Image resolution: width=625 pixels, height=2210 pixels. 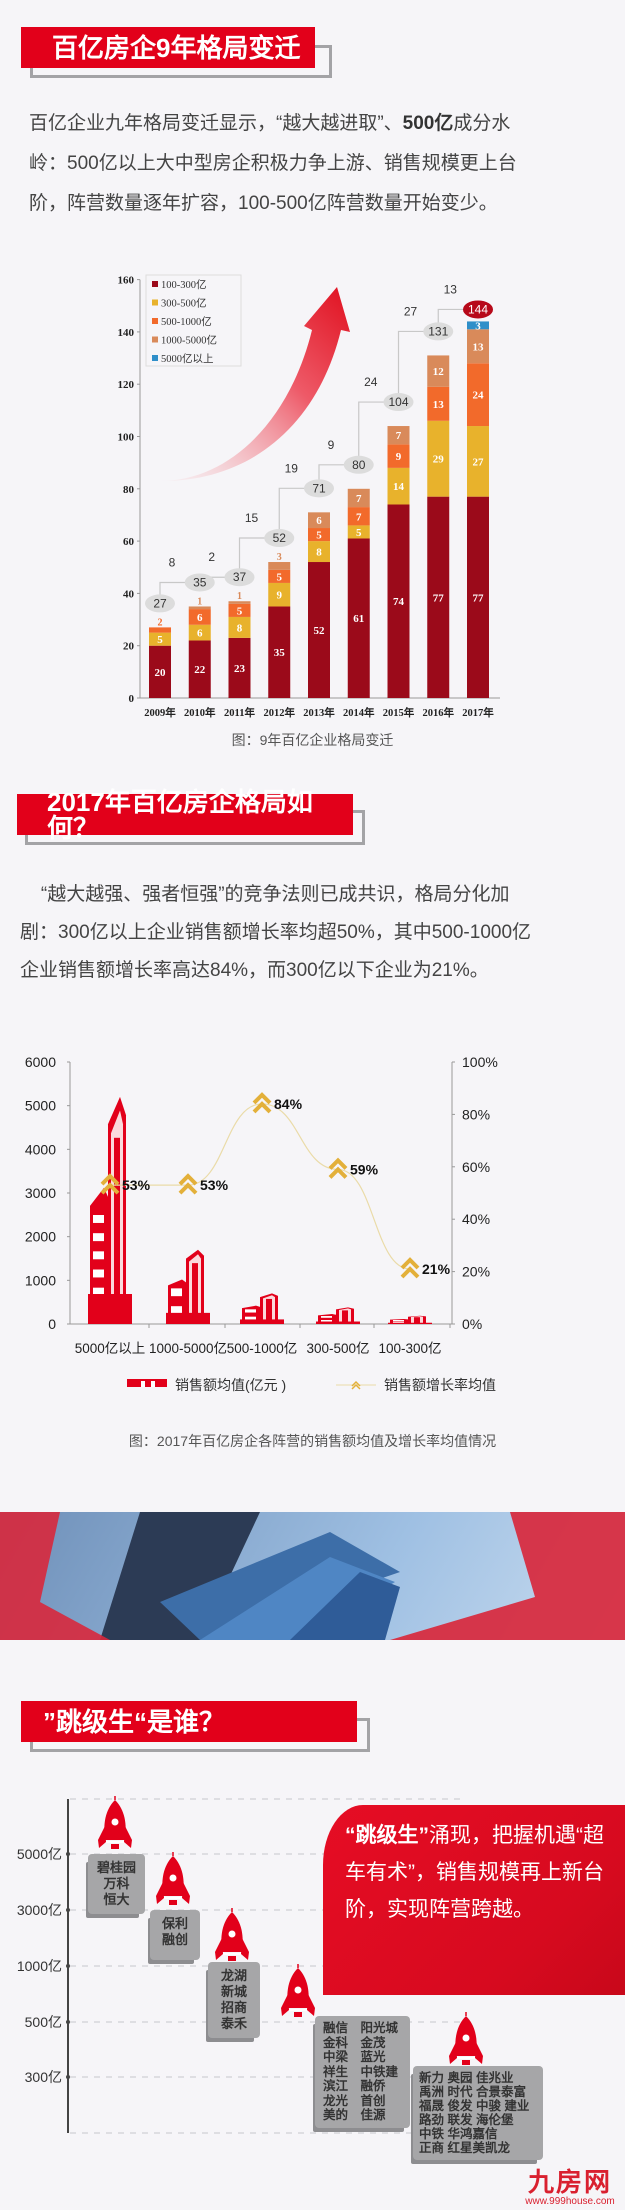 I want to click on right-y-tick-label: 40%, so click(x=476, y=1219).